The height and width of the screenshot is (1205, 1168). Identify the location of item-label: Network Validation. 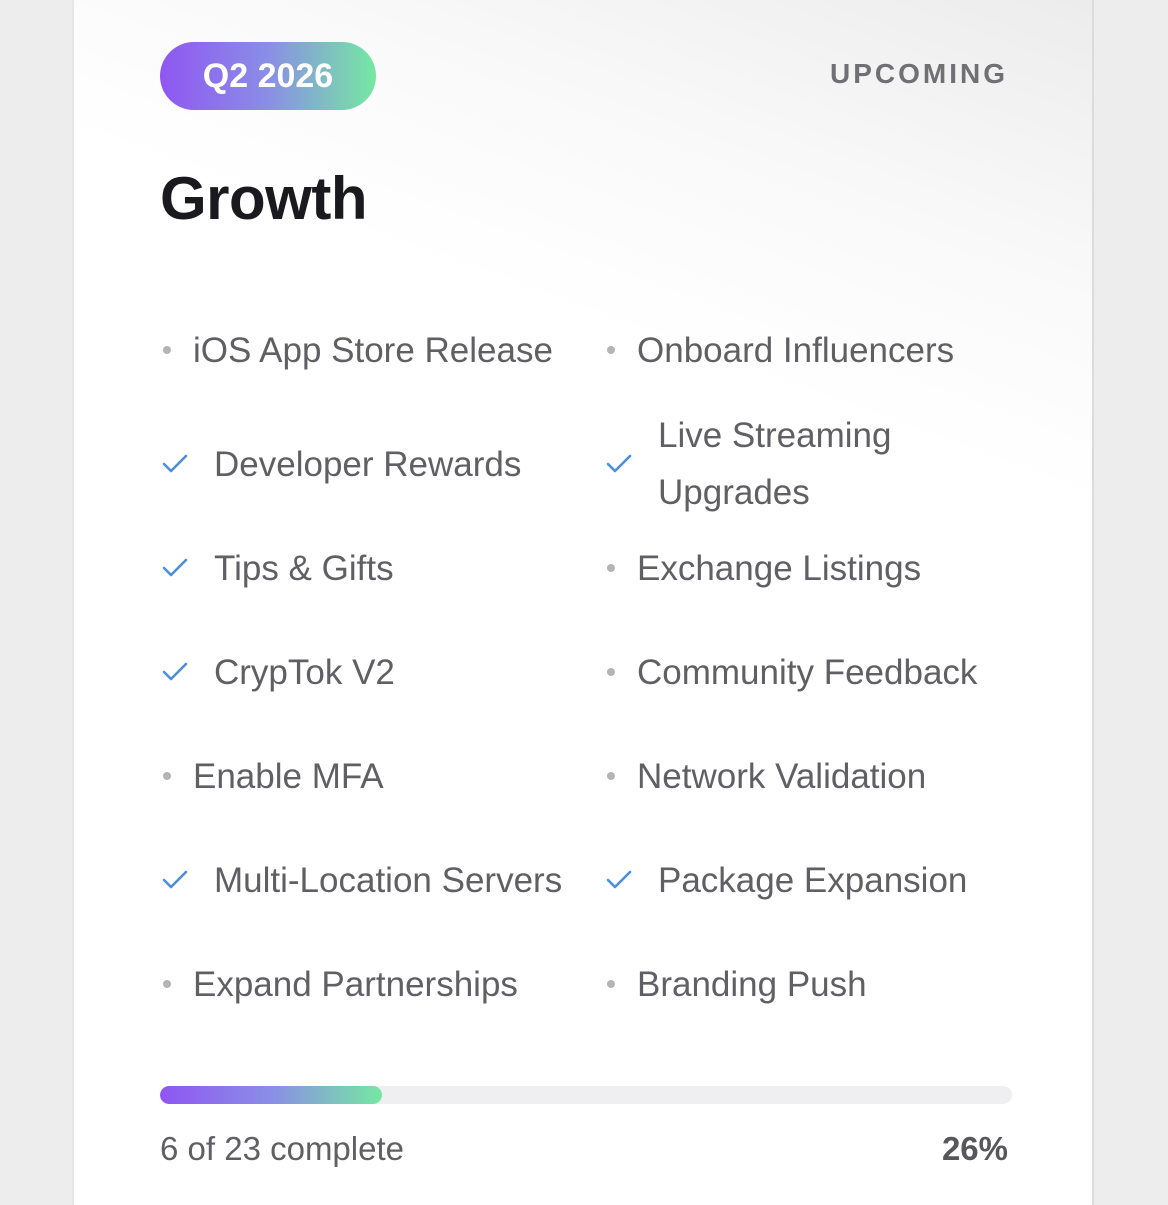
(782, 776).